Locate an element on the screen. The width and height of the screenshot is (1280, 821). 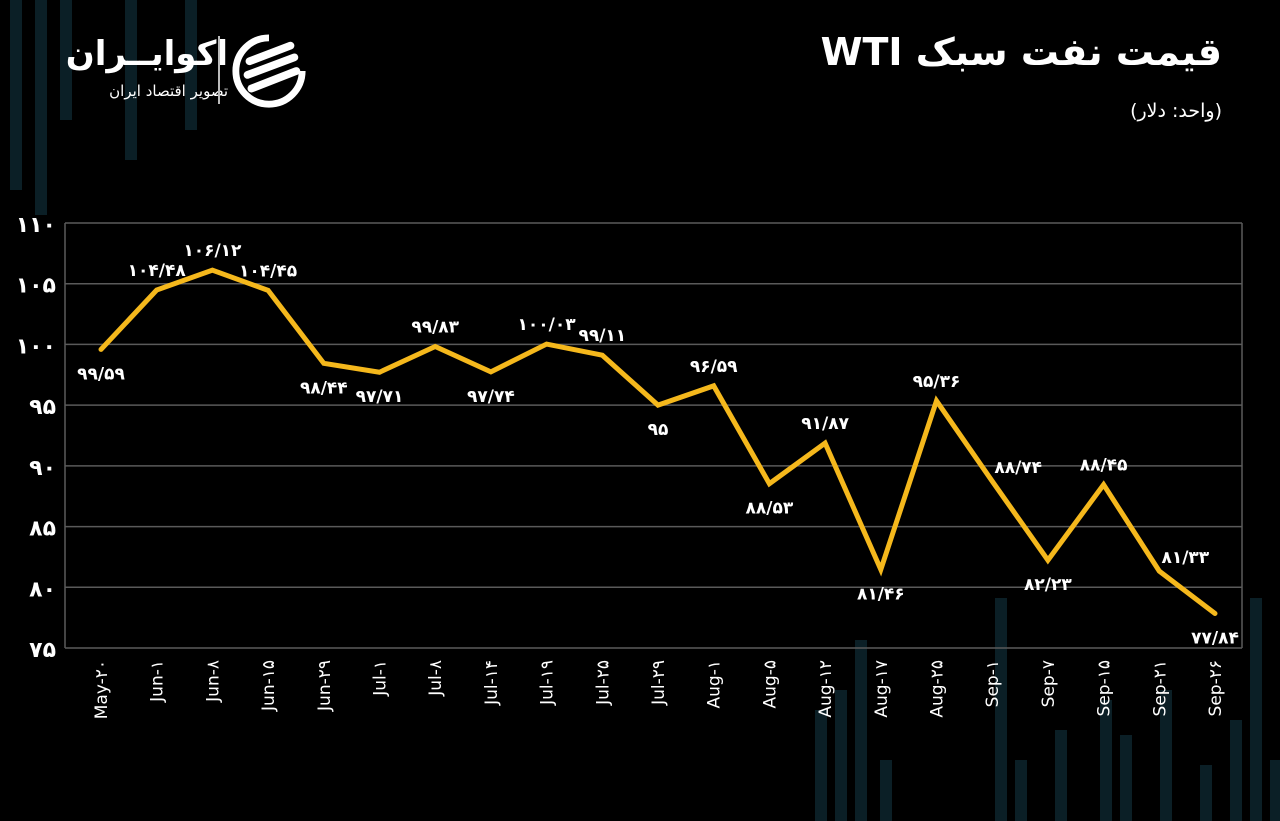
data-point-label: ۸۸/۴۵ is located at coordinates (1104, 466).